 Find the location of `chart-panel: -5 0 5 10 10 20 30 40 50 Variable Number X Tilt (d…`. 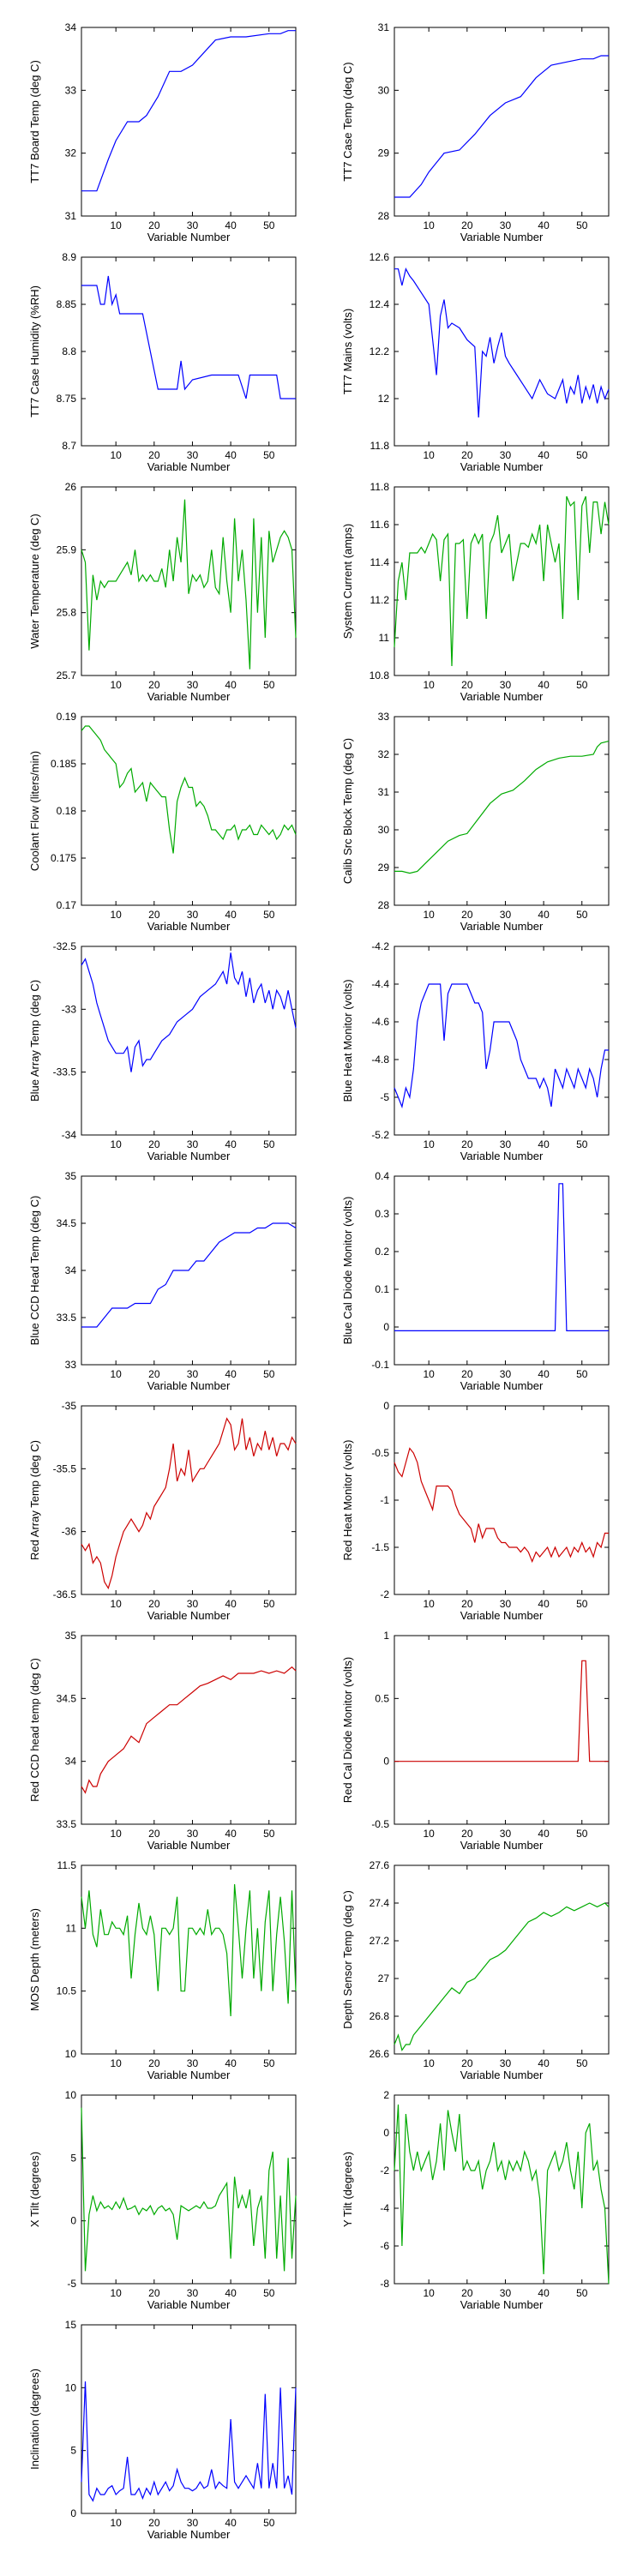

chart-panel: -5 0 5 10 10 20 30 40 50 Variable Number X Tilt (d… is located at coordinates (162, 2200).